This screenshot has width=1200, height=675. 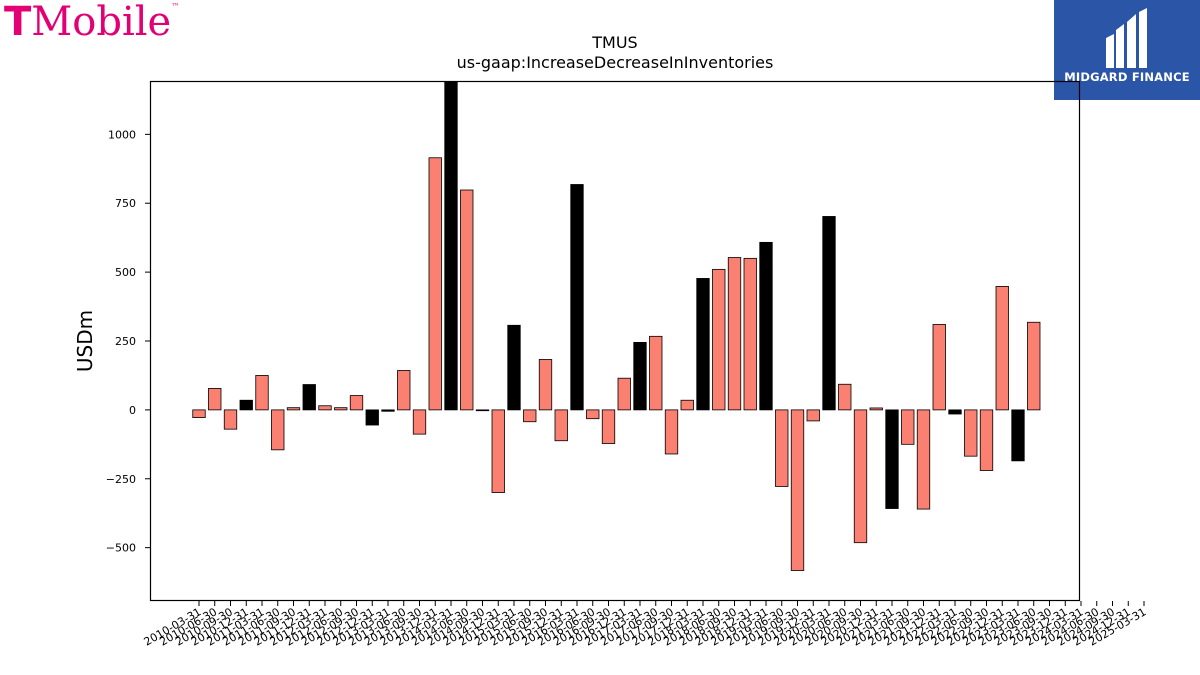 What do you see at coordinates (1127, 77) in the screenshot?
I see `midgard-finance-text: MIDGARD FINANCE` at bounding box center [1127, 77].